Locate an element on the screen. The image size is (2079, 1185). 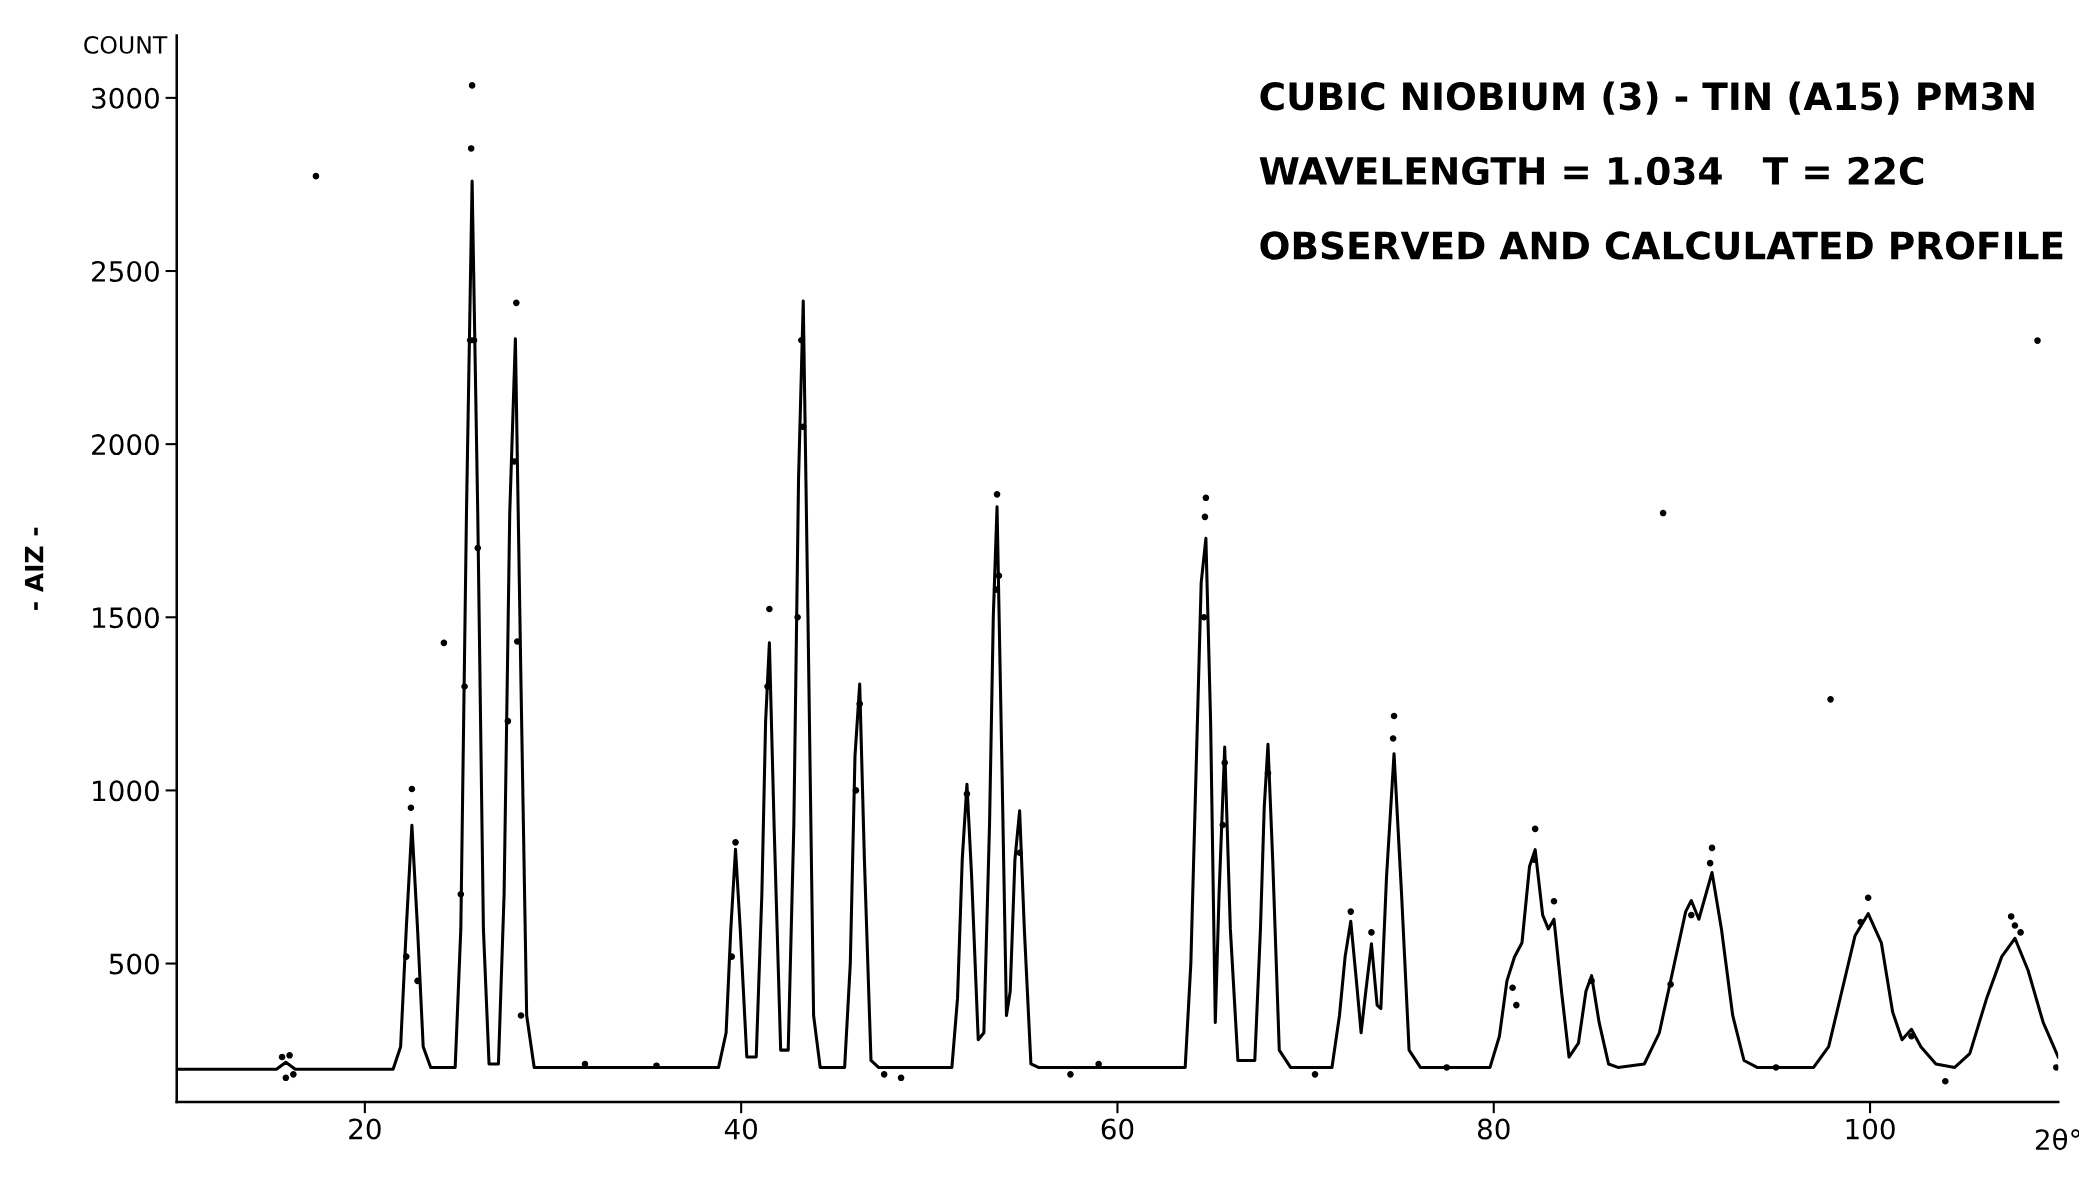
text: WAVELENGTH = 1.034 T = 22C is located at coordinates (1591, 171).